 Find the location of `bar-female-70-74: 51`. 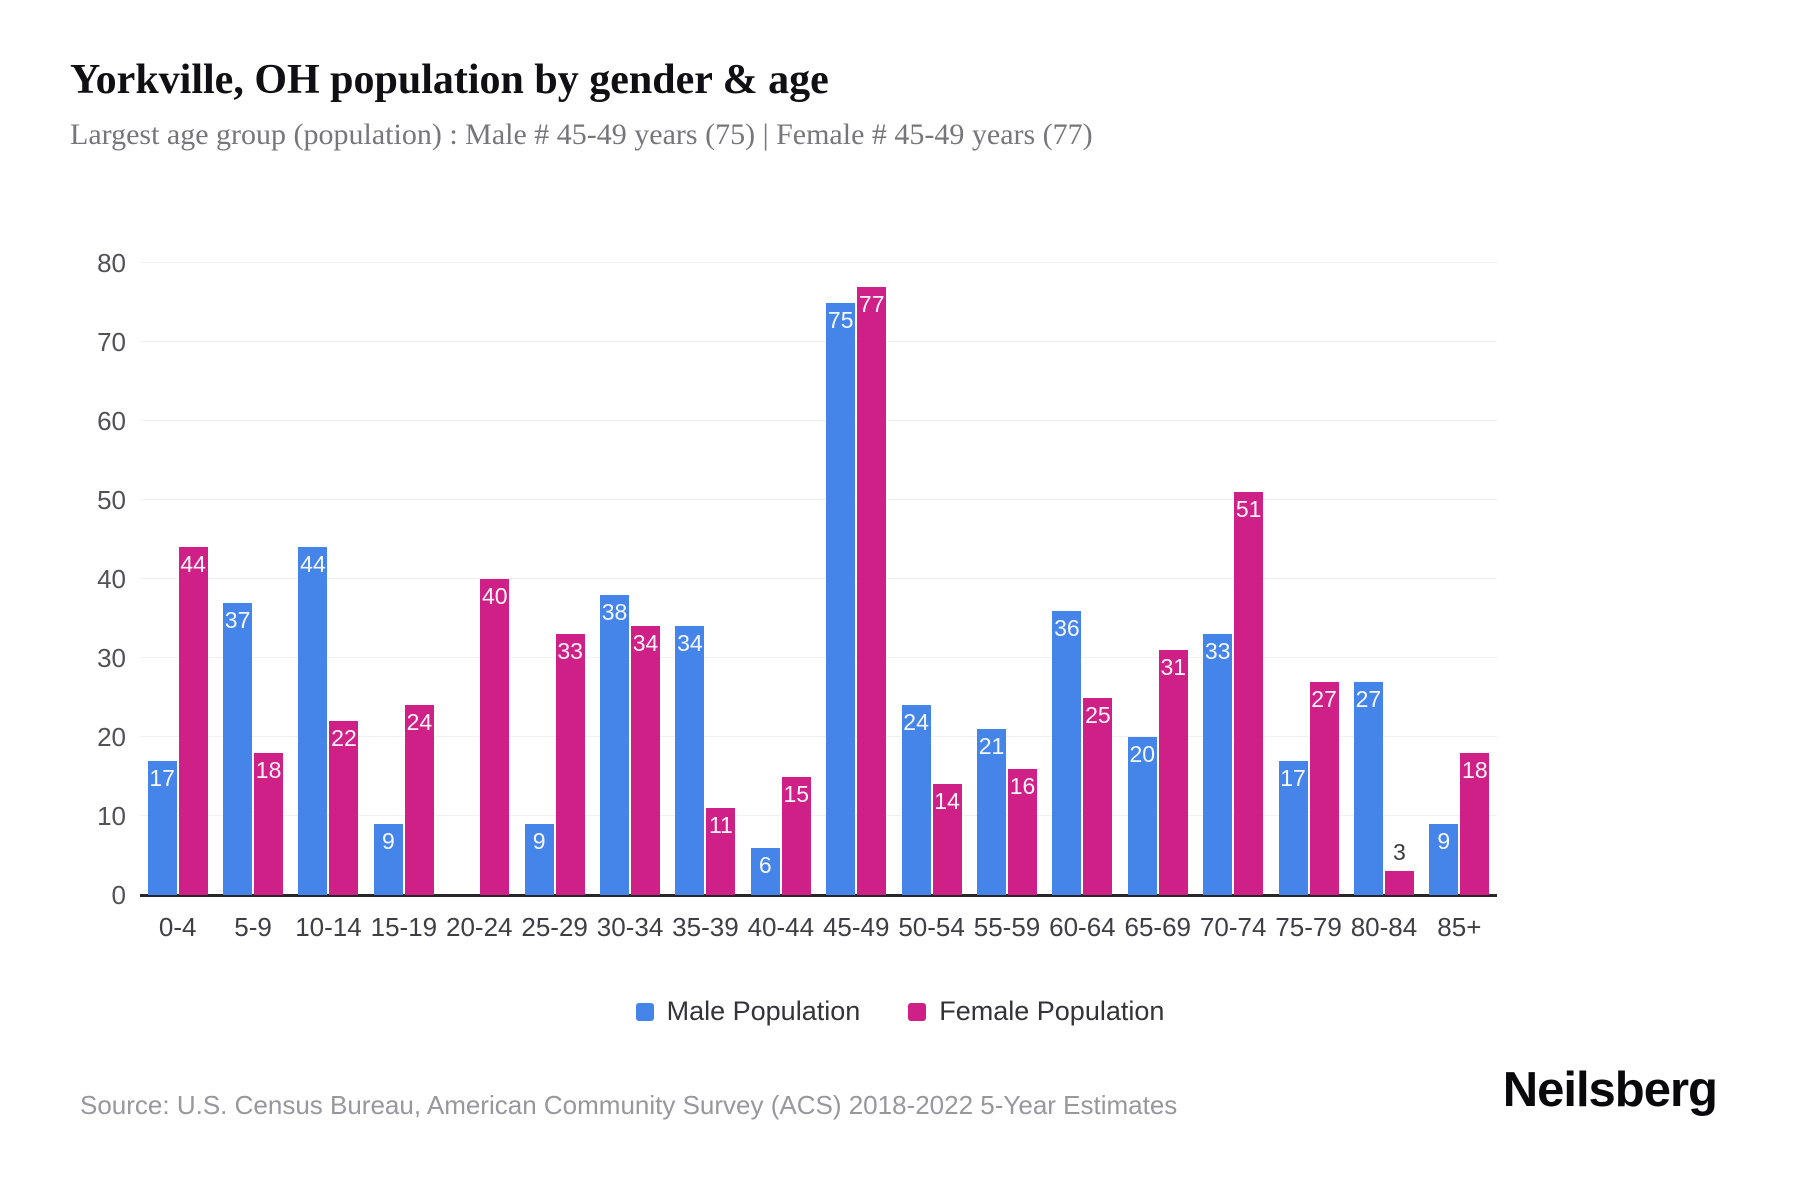

bar-female-70-74: 51 is located at coordinates (1249, 693).